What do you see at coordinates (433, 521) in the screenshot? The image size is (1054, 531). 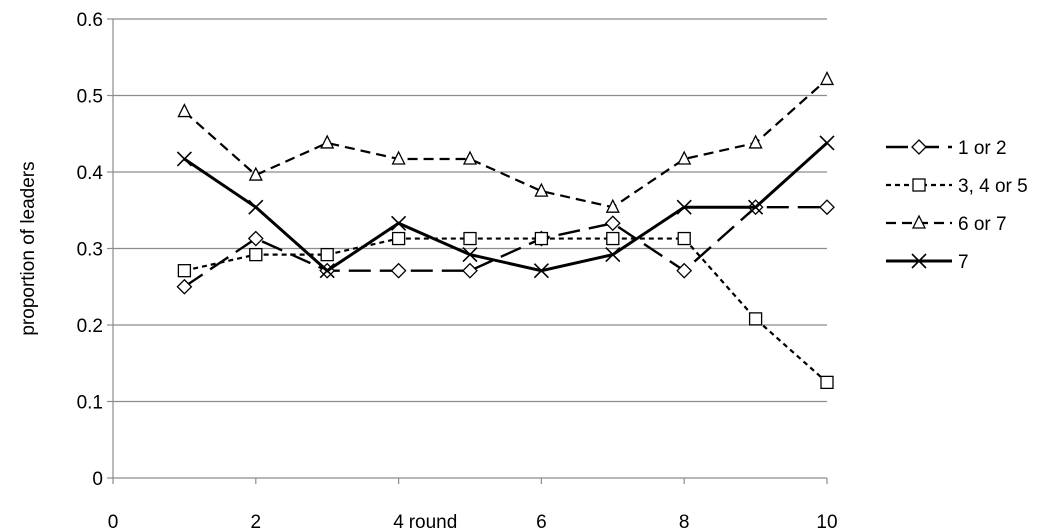 I see `x-axis-label: round` at bounding box center [433, 521].